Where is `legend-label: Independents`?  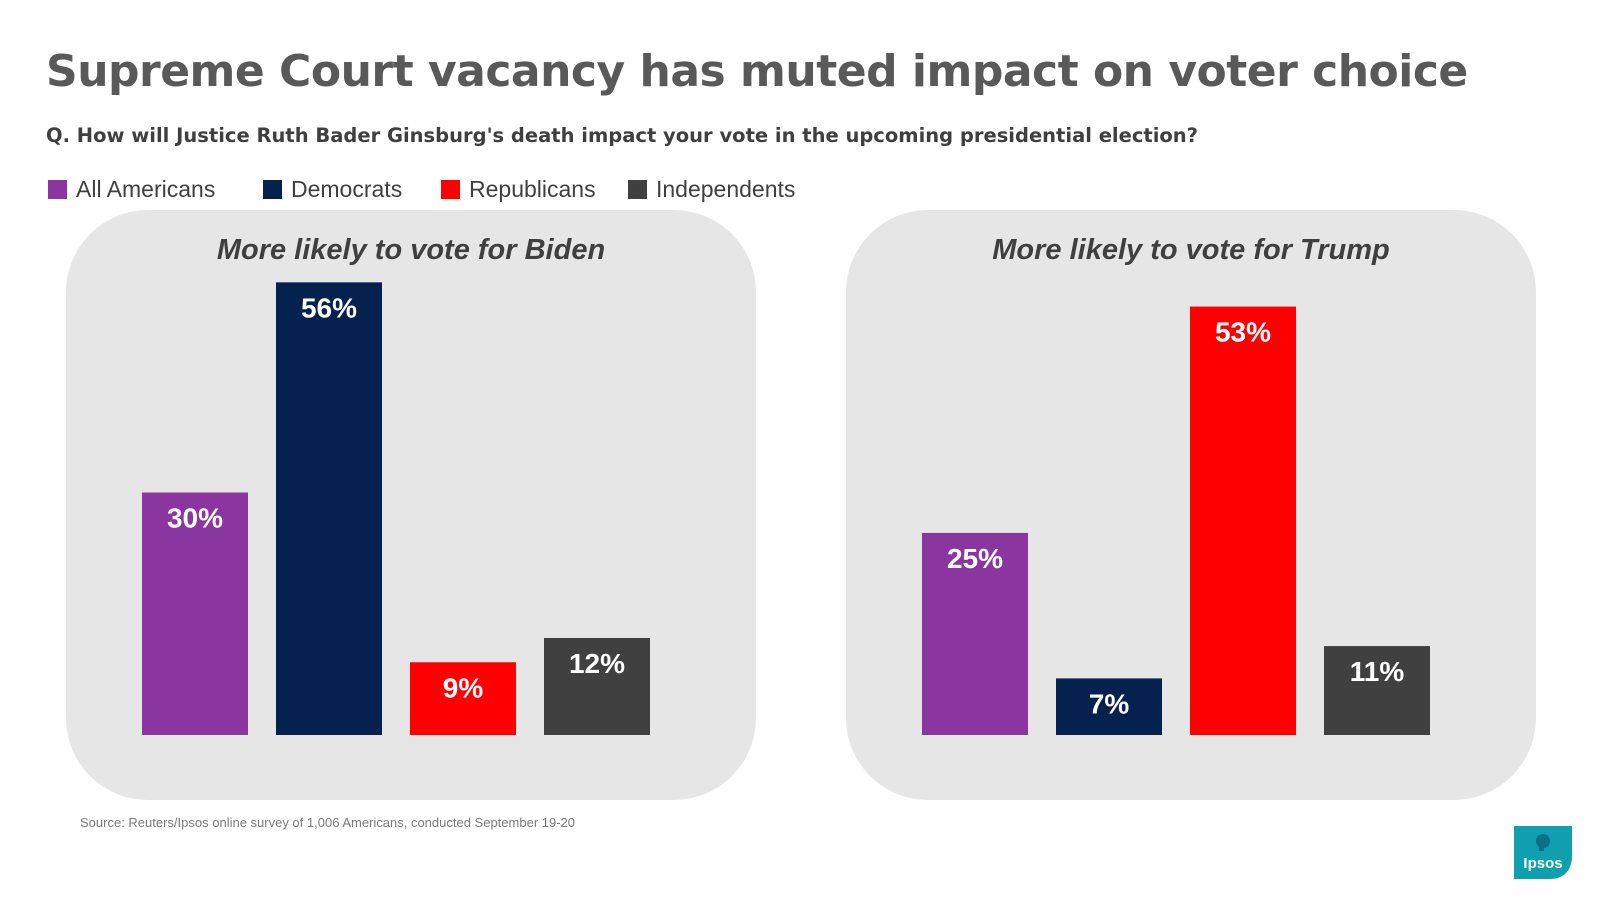
legend-label: Independents is located at coordinates (726, 189).